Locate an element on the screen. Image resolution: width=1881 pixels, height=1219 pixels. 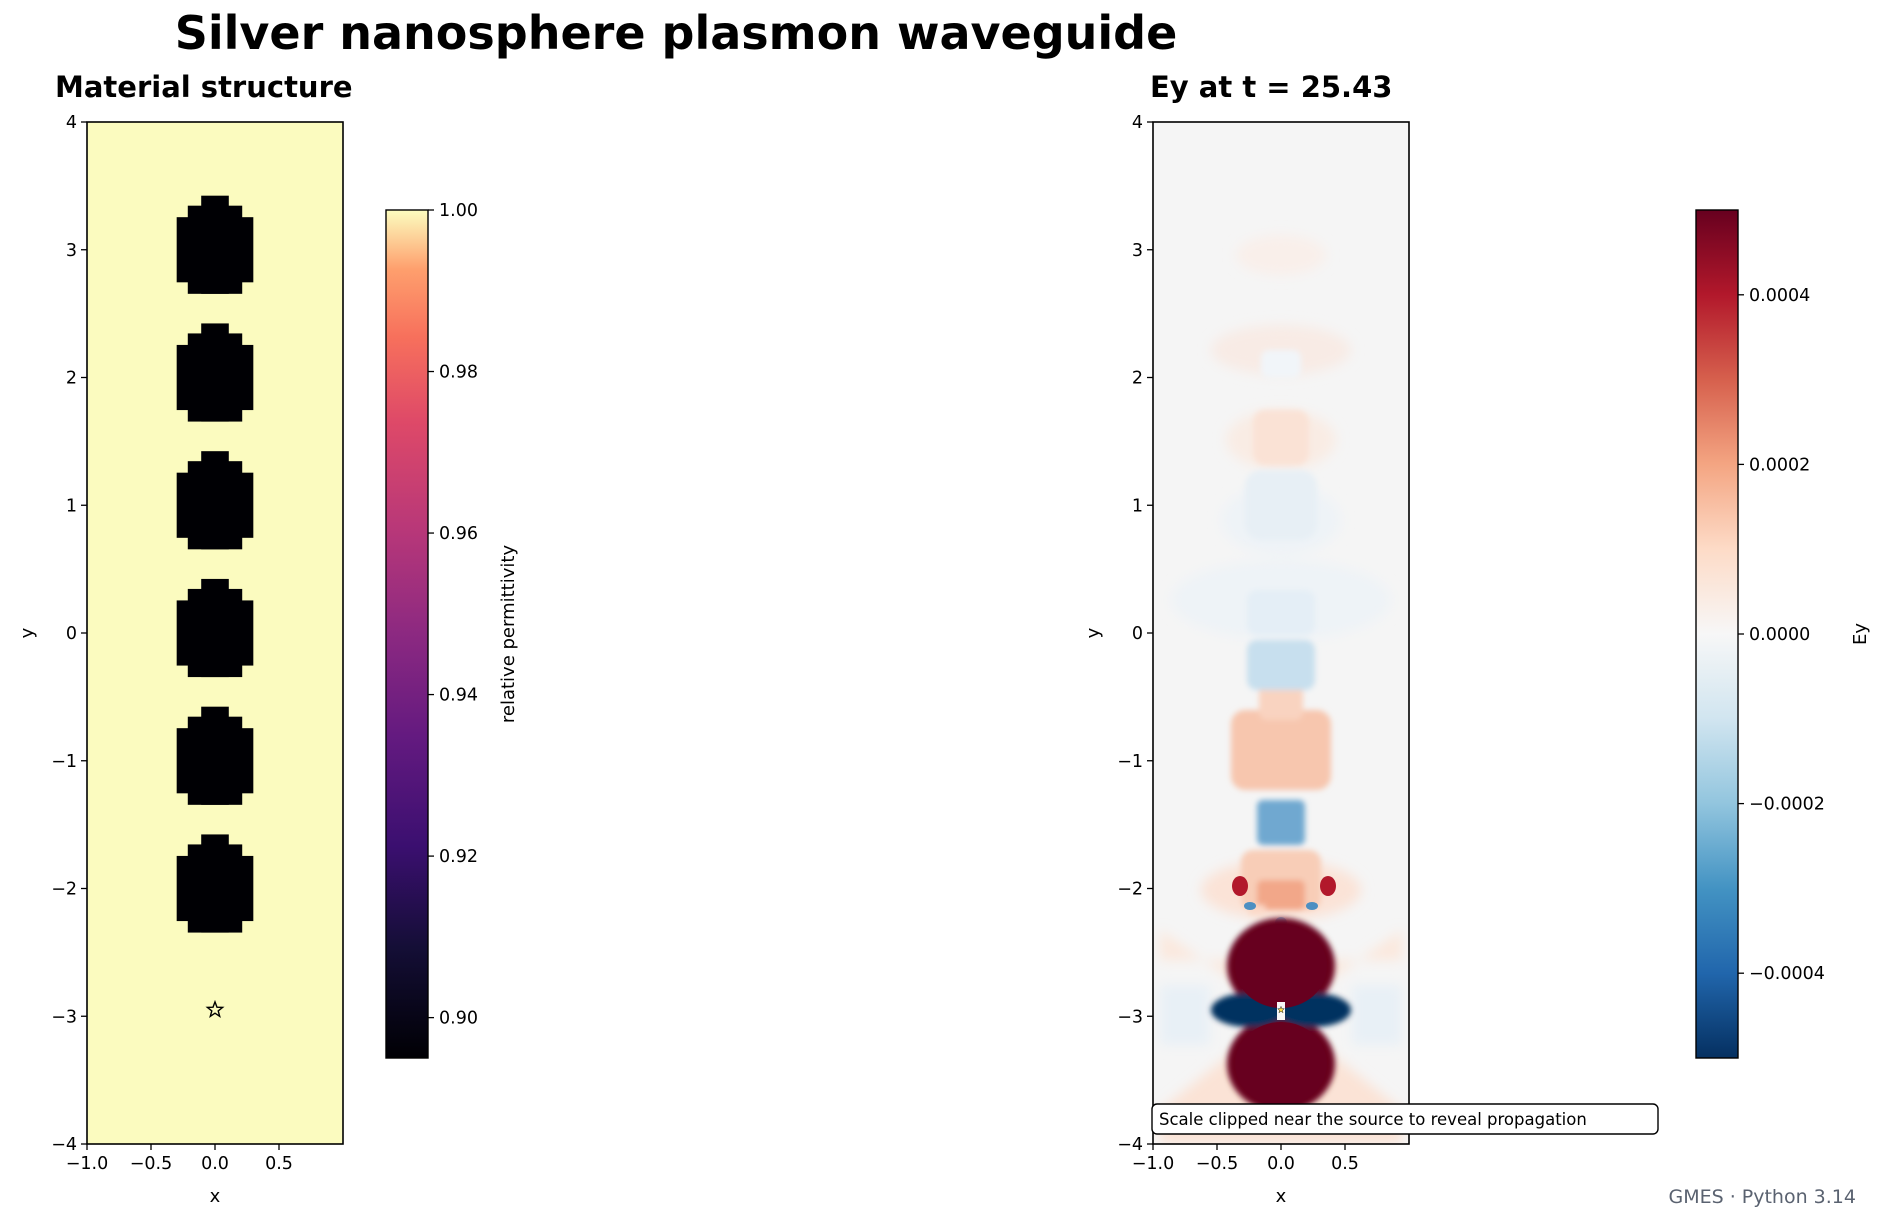
colorbar-tick-label: −0.0002 is located at coordinates (1787, 805).